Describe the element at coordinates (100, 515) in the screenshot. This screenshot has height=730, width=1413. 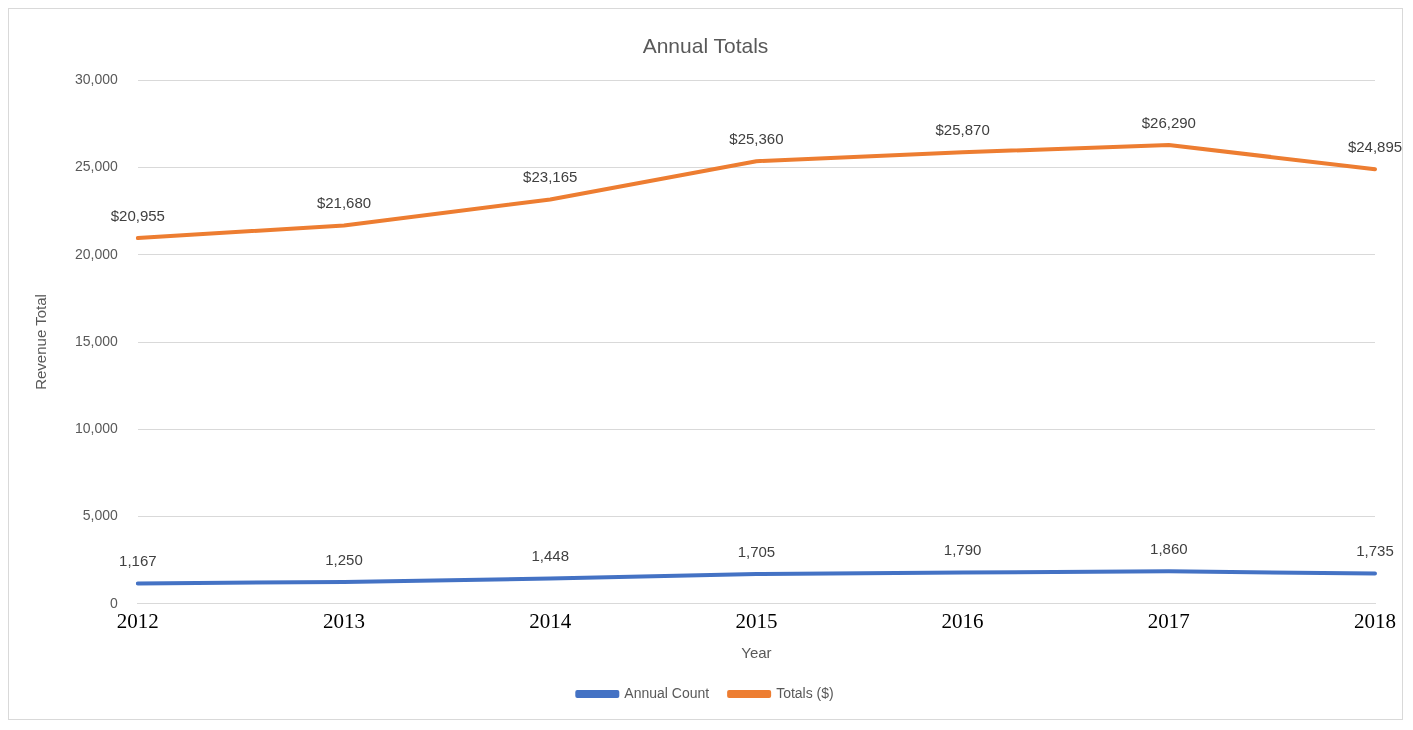
I see `y-tick-label: 5,000` at that location.